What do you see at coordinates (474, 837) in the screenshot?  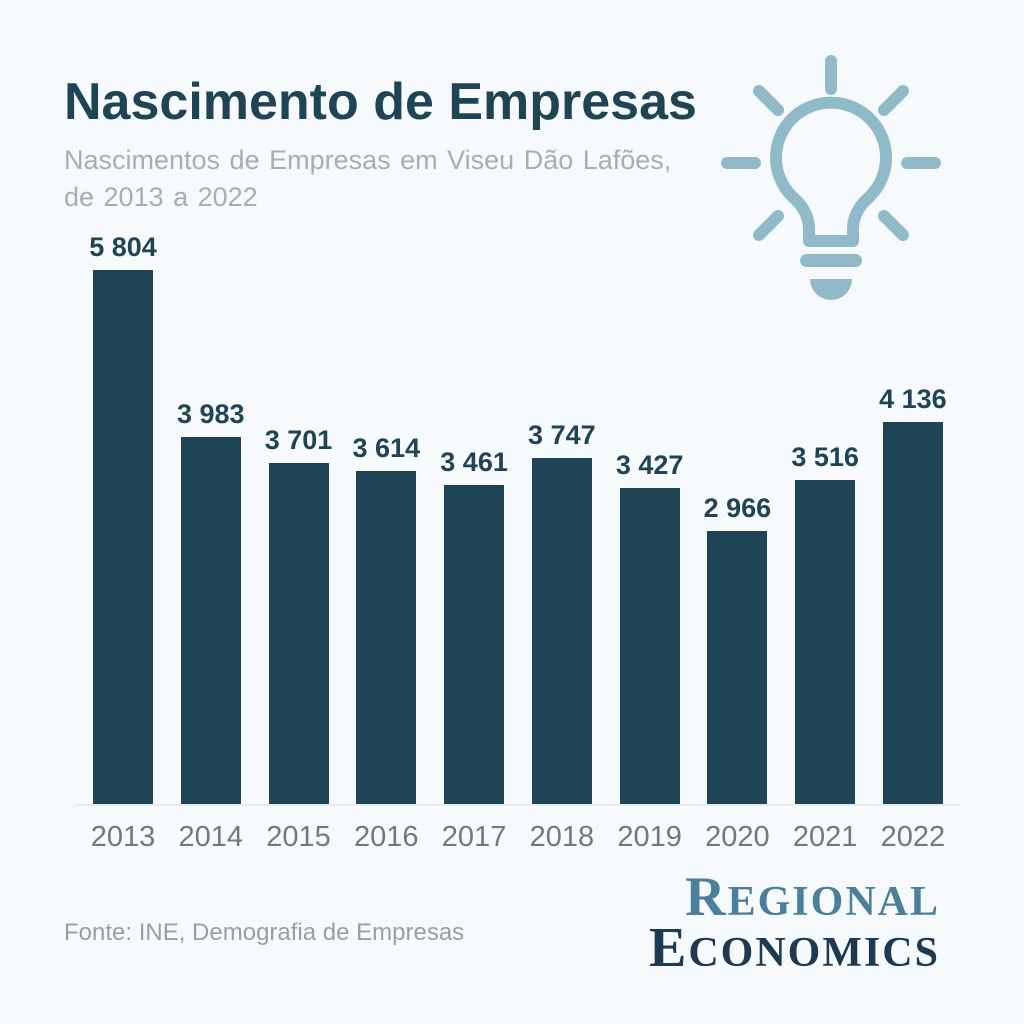 I see `x-axis-label: 2017` at bounding box center [474, 837].